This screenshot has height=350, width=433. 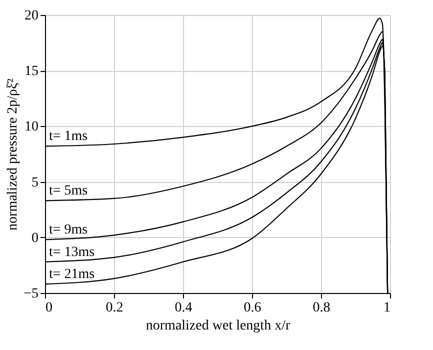 I want to click on y-tick-label: 20, so click(x=31, y=16).